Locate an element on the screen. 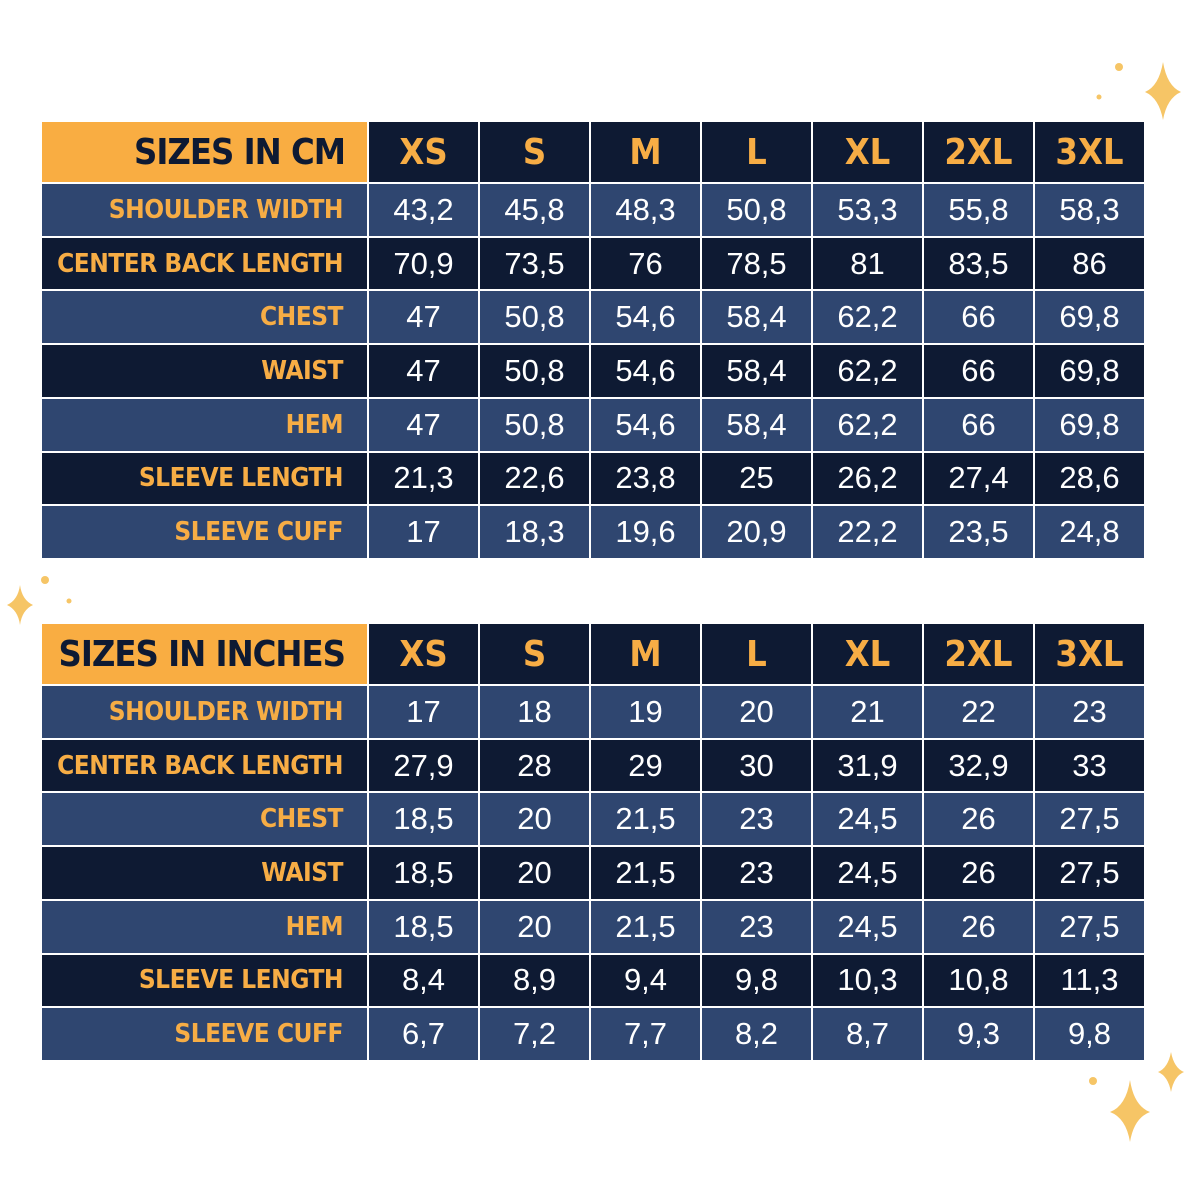 This screenshot has width=1200, height=1200. measurement: 78,5 is located at coordinates (756, 263).